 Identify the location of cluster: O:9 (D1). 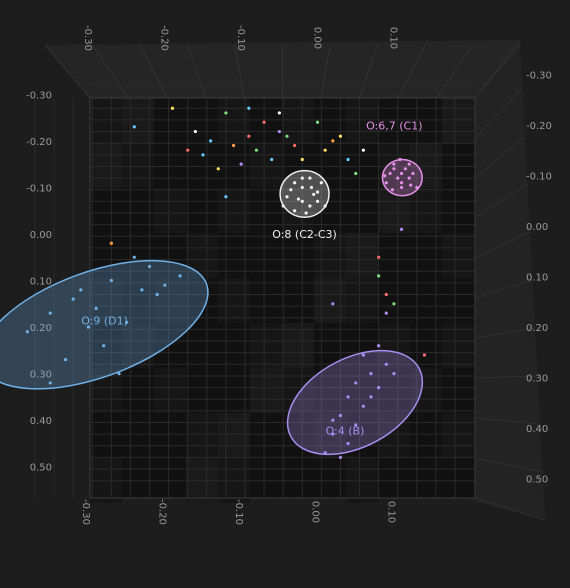
(104, 322).